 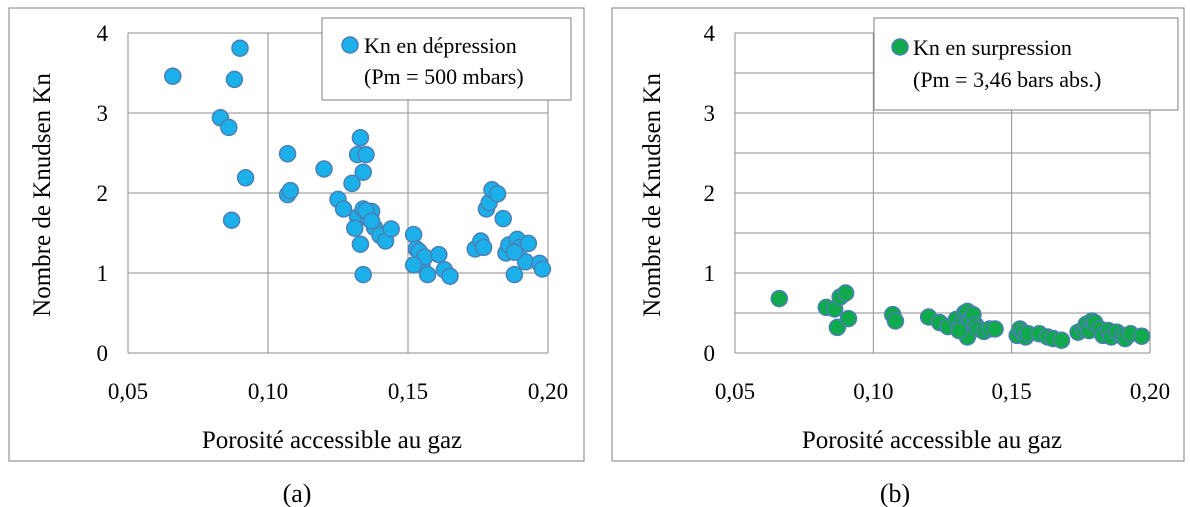 What do you see at coordinates (900, 47) in the screenshot?
I see `legend-marker-b` at bounding box center [900, 47].